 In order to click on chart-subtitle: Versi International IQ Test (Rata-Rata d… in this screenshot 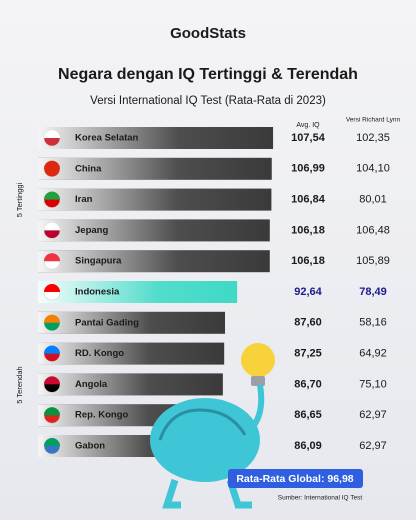, I will do `click(208, 101)`.